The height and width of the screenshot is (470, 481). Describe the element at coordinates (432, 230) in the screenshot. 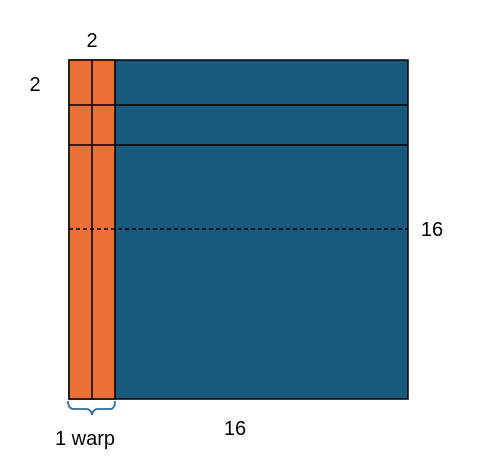

I see `right-size-label: 16` at that location.